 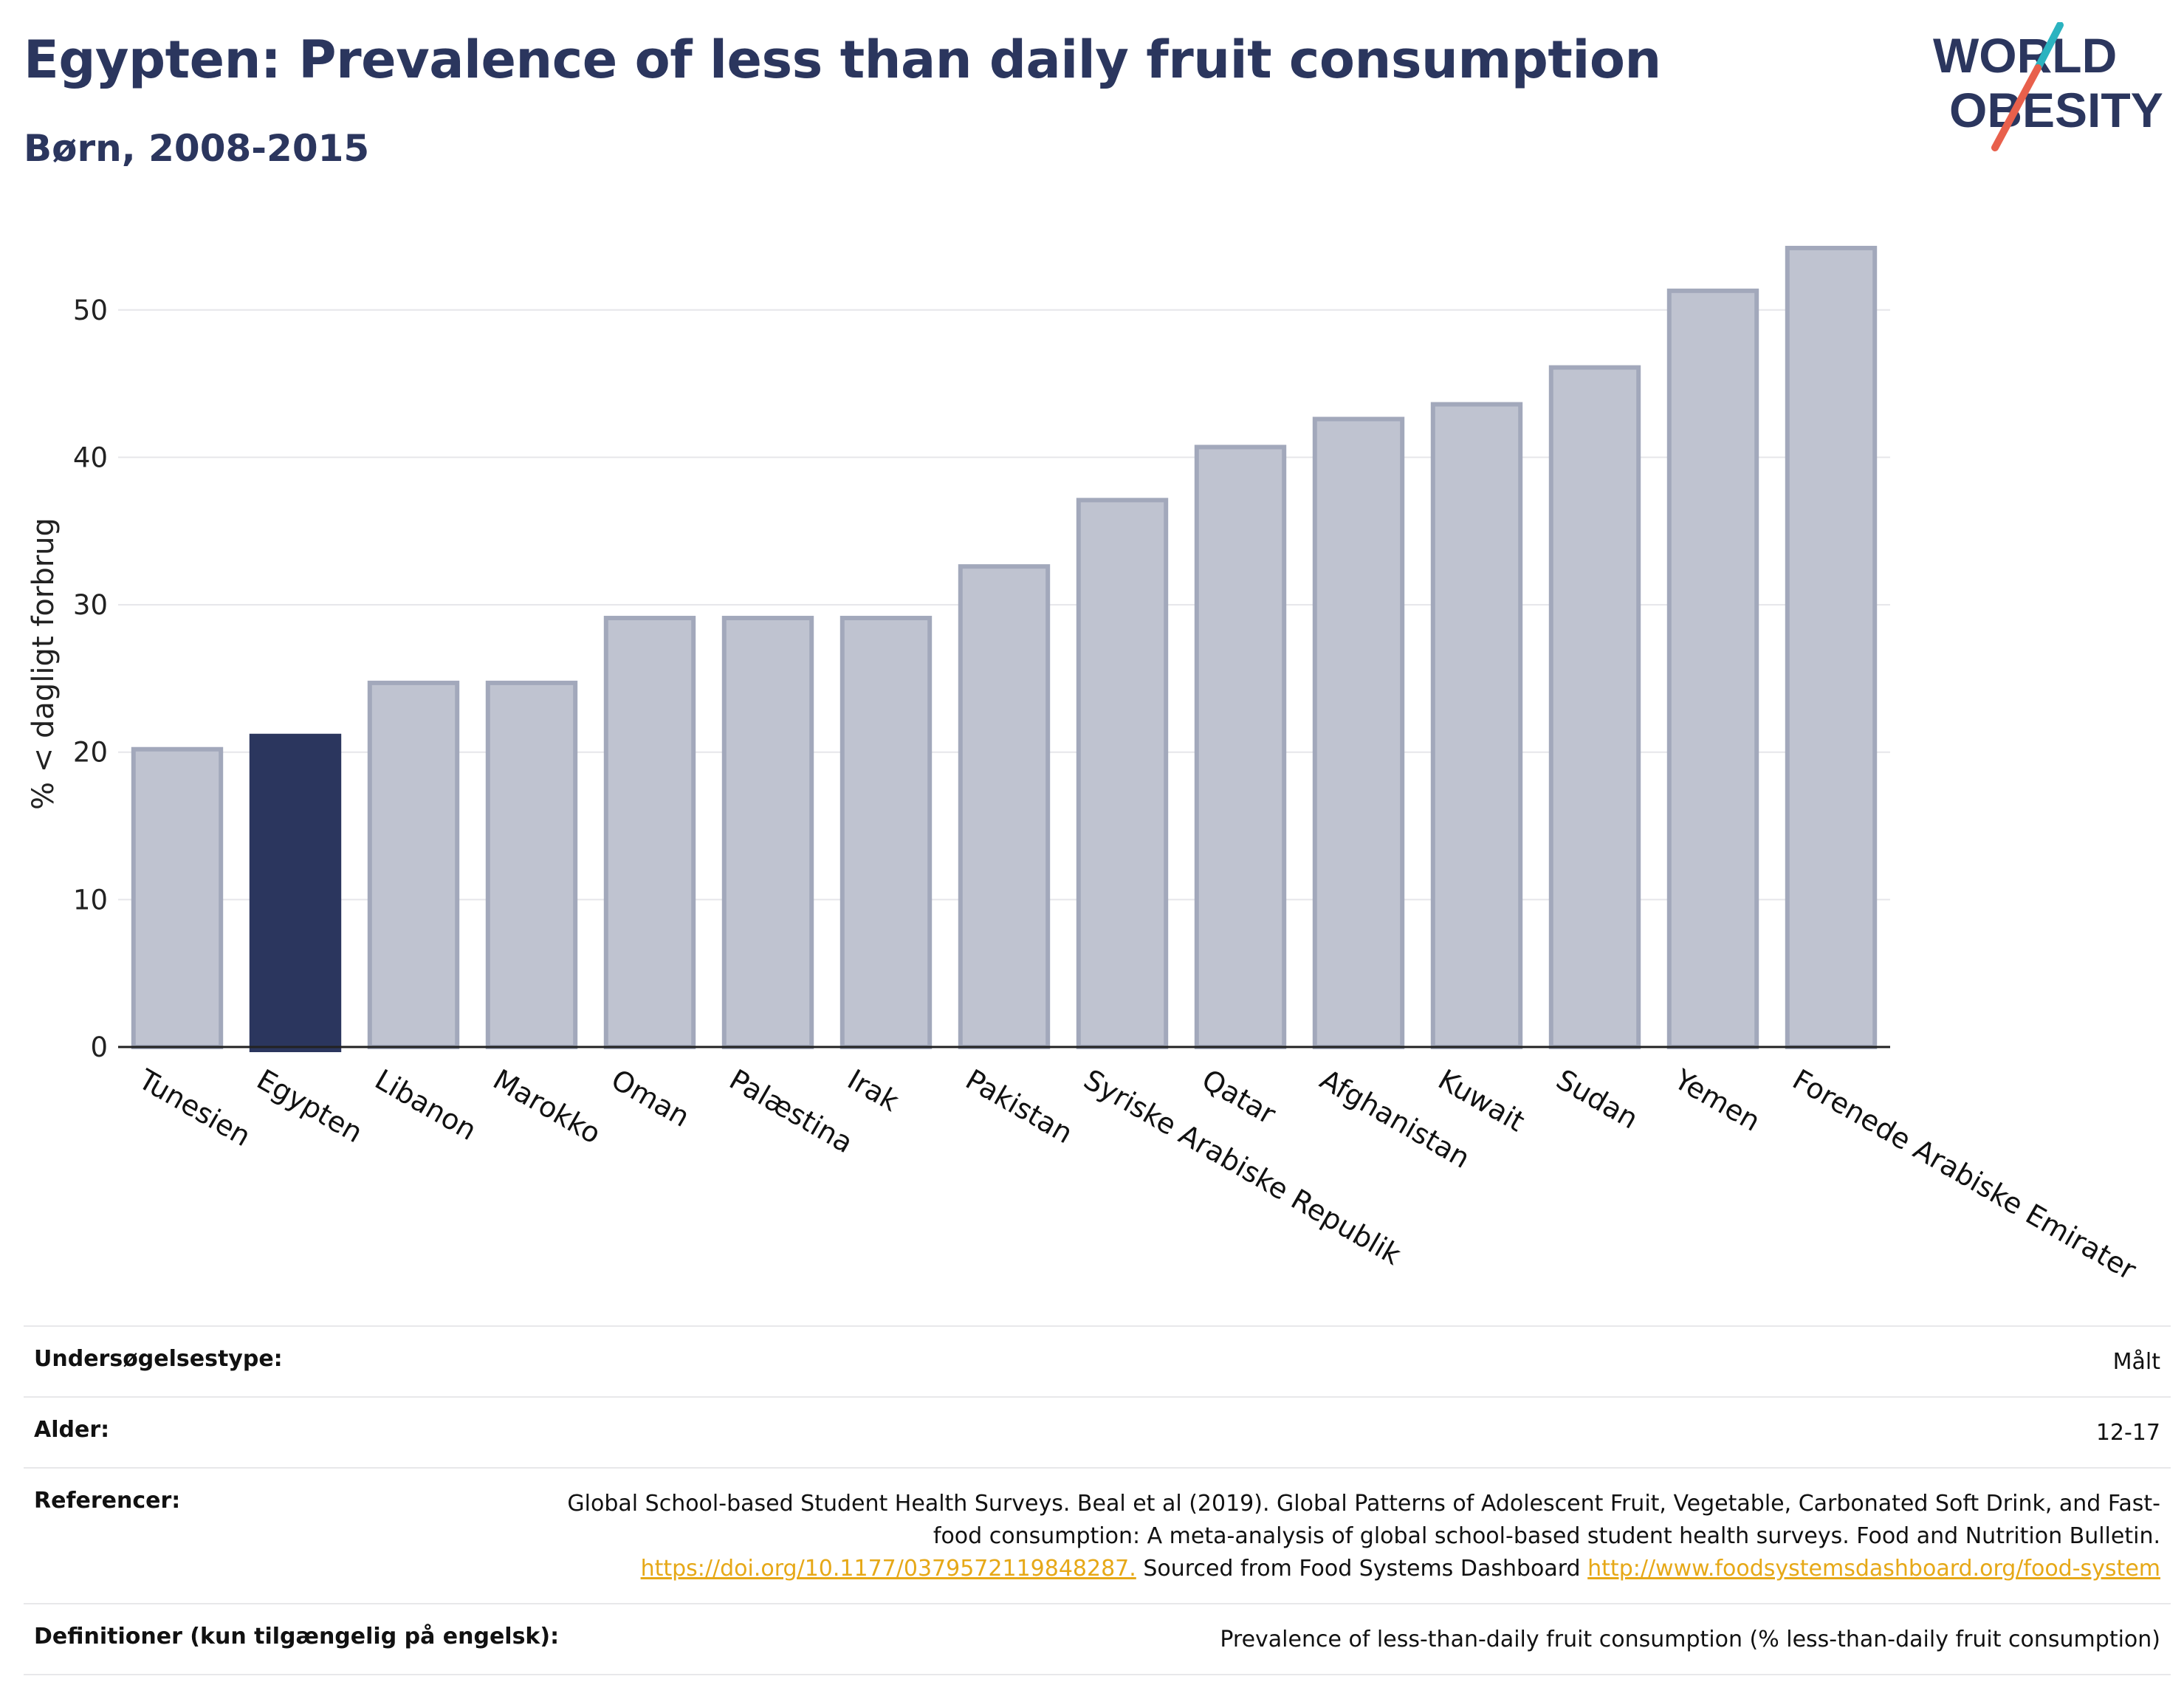 What do you see at coordinates (91, 753) in the screenshot?
I see `y-tick-label: 20` at bounding box center [91, 753].